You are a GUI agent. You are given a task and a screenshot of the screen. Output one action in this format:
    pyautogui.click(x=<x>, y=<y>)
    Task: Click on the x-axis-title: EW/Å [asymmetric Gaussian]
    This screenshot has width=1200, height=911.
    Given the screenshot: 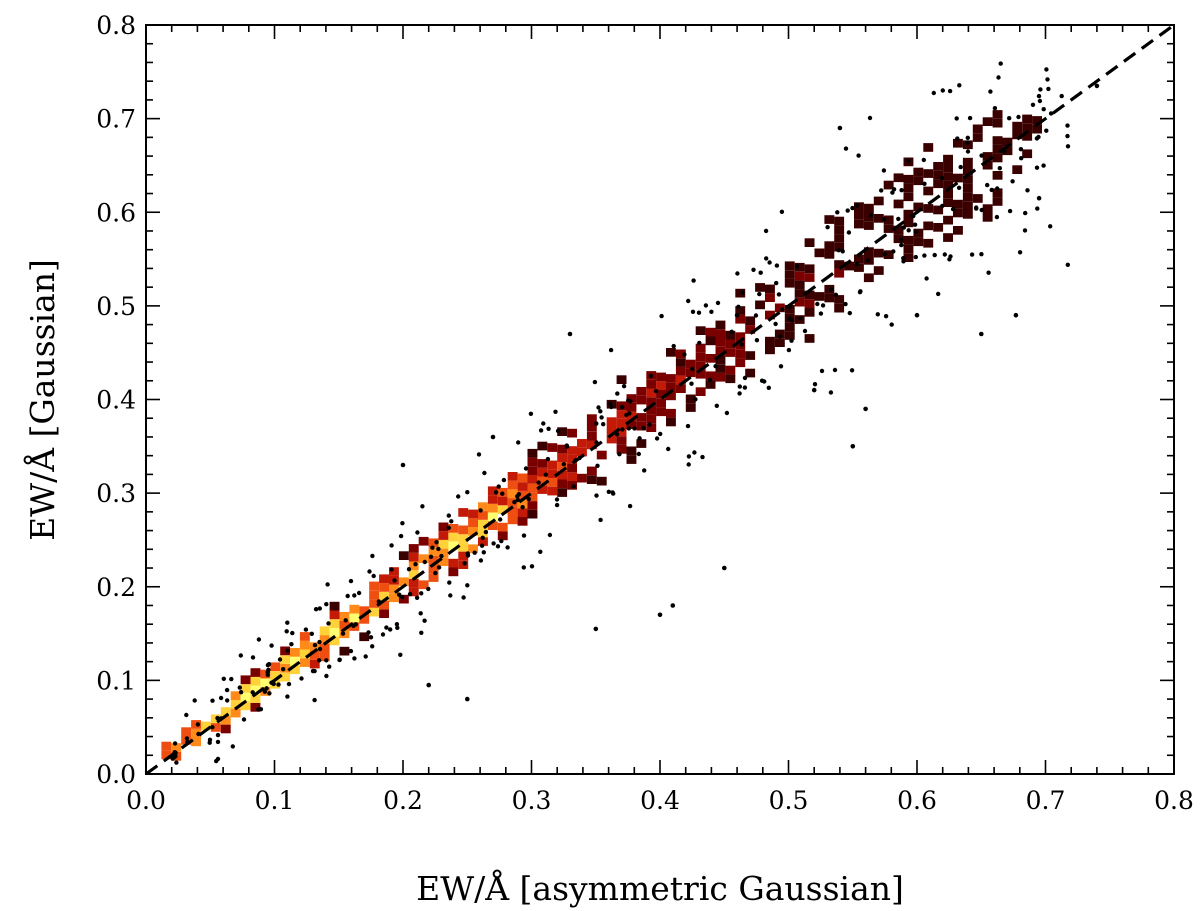 What is the action you would take?
    pyautogui.click(x=660, y=888)
    